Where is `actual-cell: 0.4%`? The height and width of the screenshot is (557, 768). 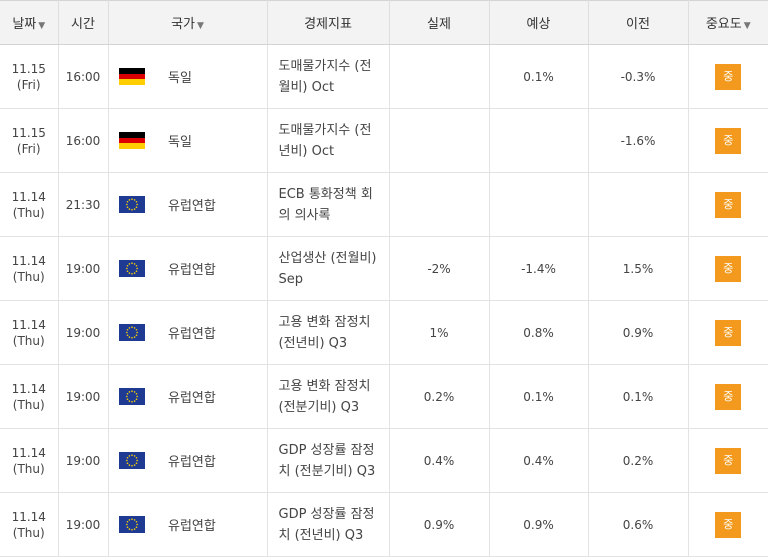
actual-cell: 0.4% is located at coordinates (439, 460).